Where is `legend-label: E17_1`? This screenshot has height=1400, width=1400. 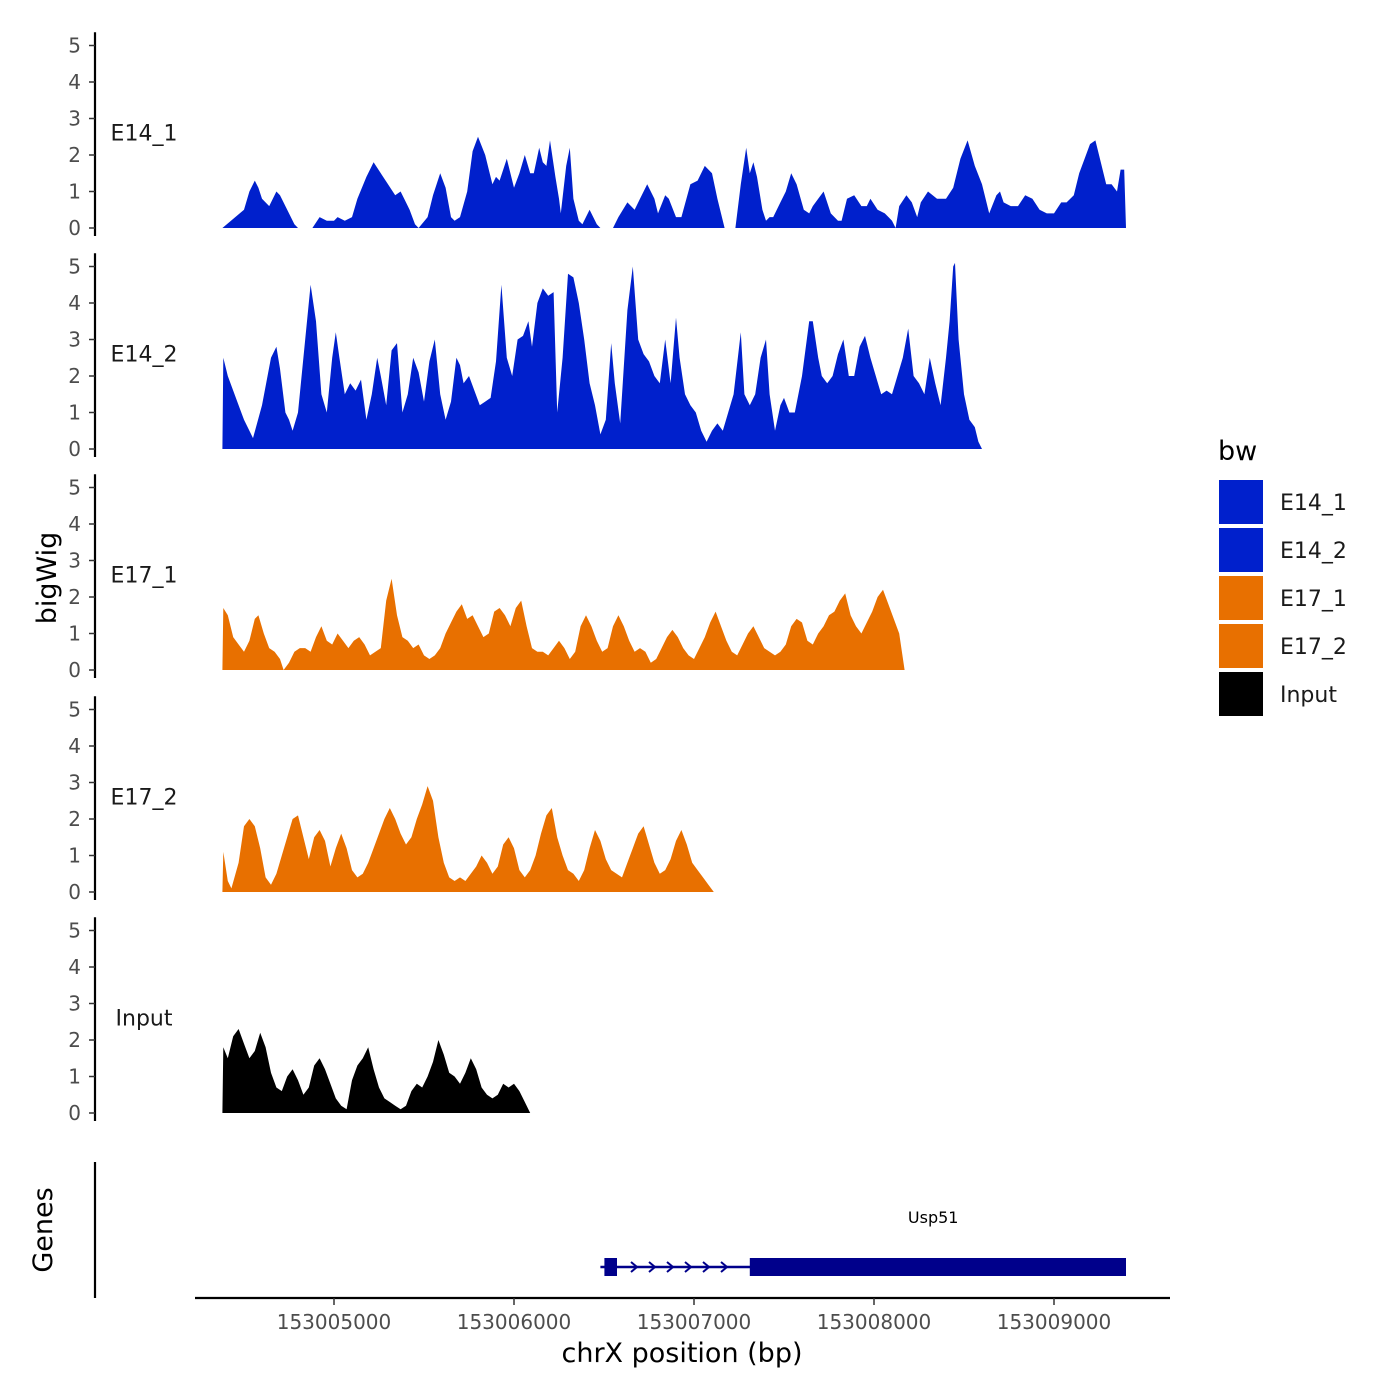 legend-label: E17_1 is located at coordinates (1313, 599).